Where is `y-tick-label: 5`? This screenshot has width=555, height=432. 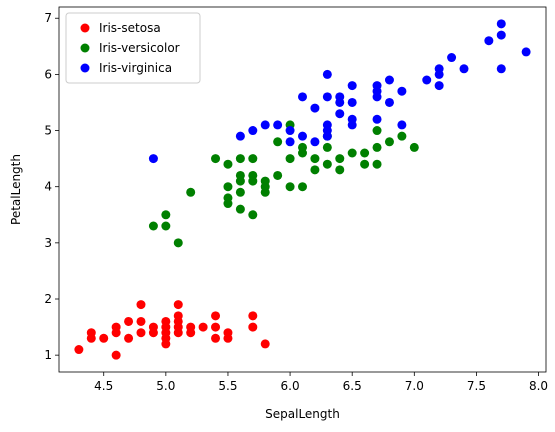 y-tick-label: 5 is located at coordinates (48, 131).